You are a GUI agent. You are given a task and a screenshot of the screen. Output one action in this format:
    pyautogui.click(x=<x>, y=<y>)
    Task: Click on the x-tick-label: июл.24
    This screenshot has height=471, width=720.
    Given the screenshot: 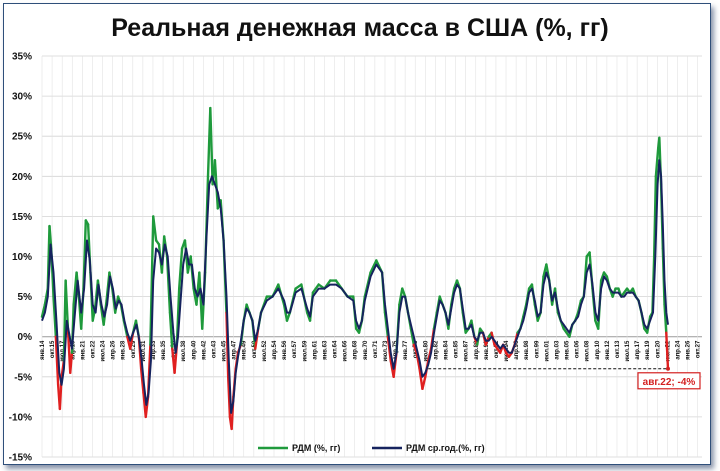 What is the action you would take?
    pyautogui.click(x=104, y=350)
    